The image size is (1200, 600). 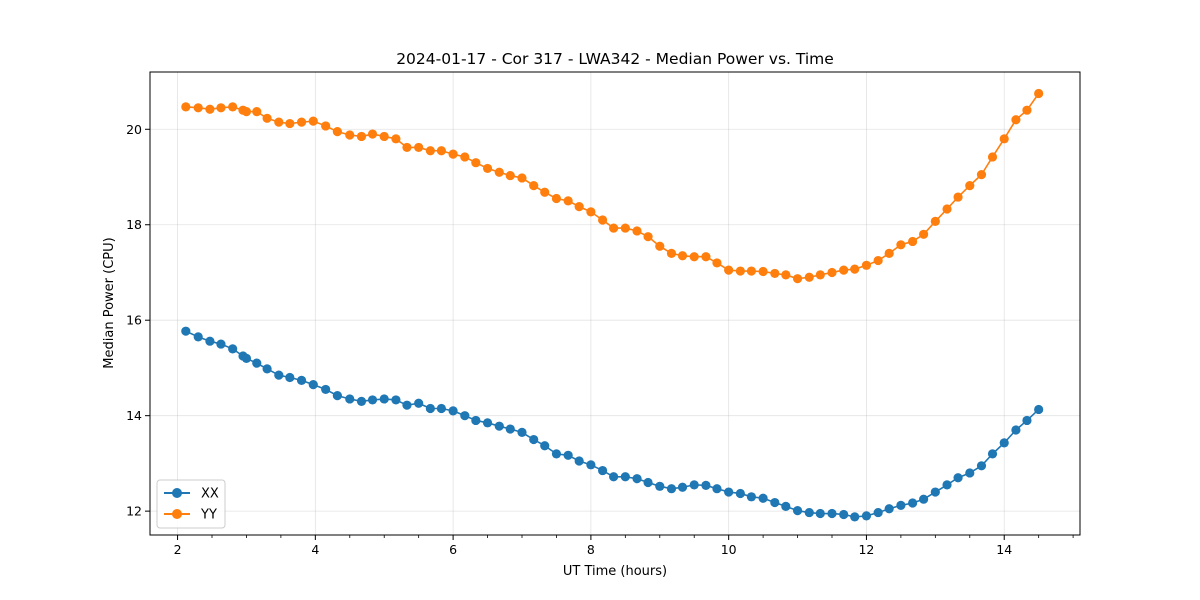 I want to click on legend-marker-xx, so click(x=177, y=493).